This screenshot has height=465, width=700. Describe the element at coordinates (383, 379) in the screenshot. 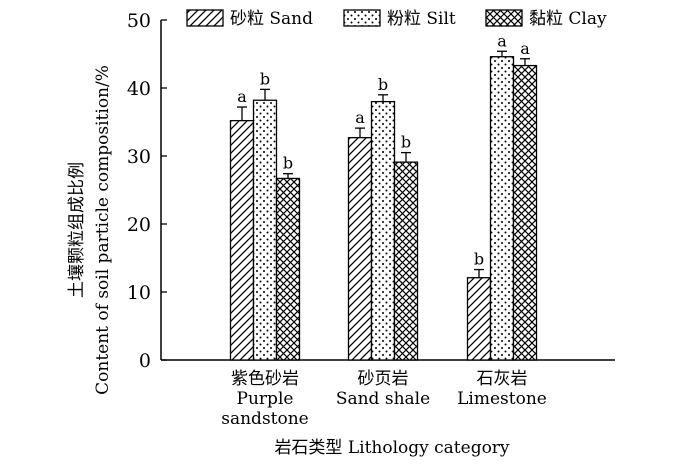

I see `category-label-cn: 砂页岩` at that location.